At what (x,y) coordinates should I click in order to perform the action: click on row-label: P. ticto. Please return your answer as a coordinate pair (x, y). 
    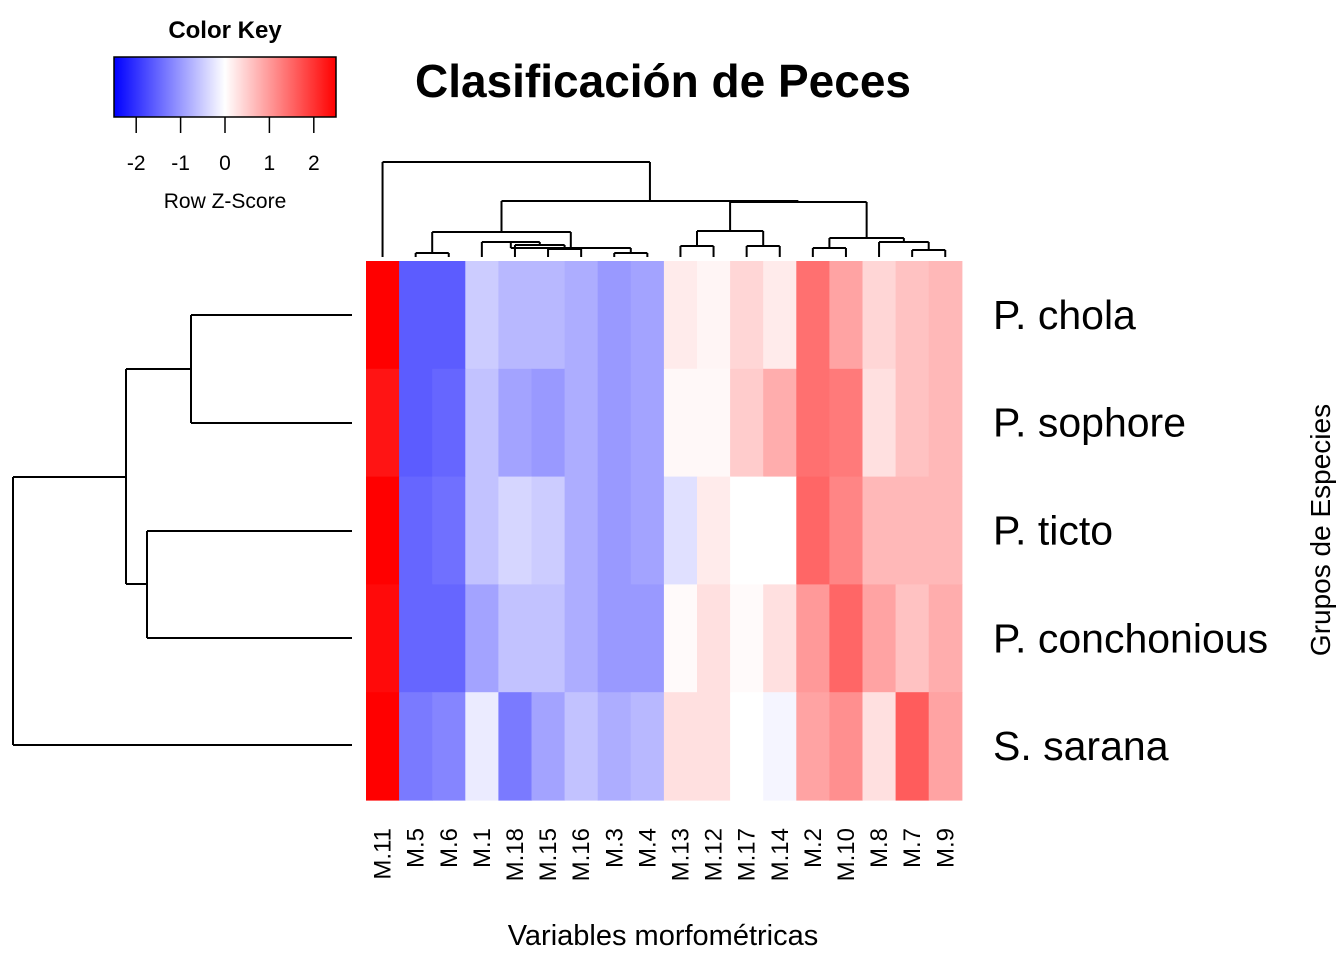
    Looking at the image, I should click on (1053, 531).